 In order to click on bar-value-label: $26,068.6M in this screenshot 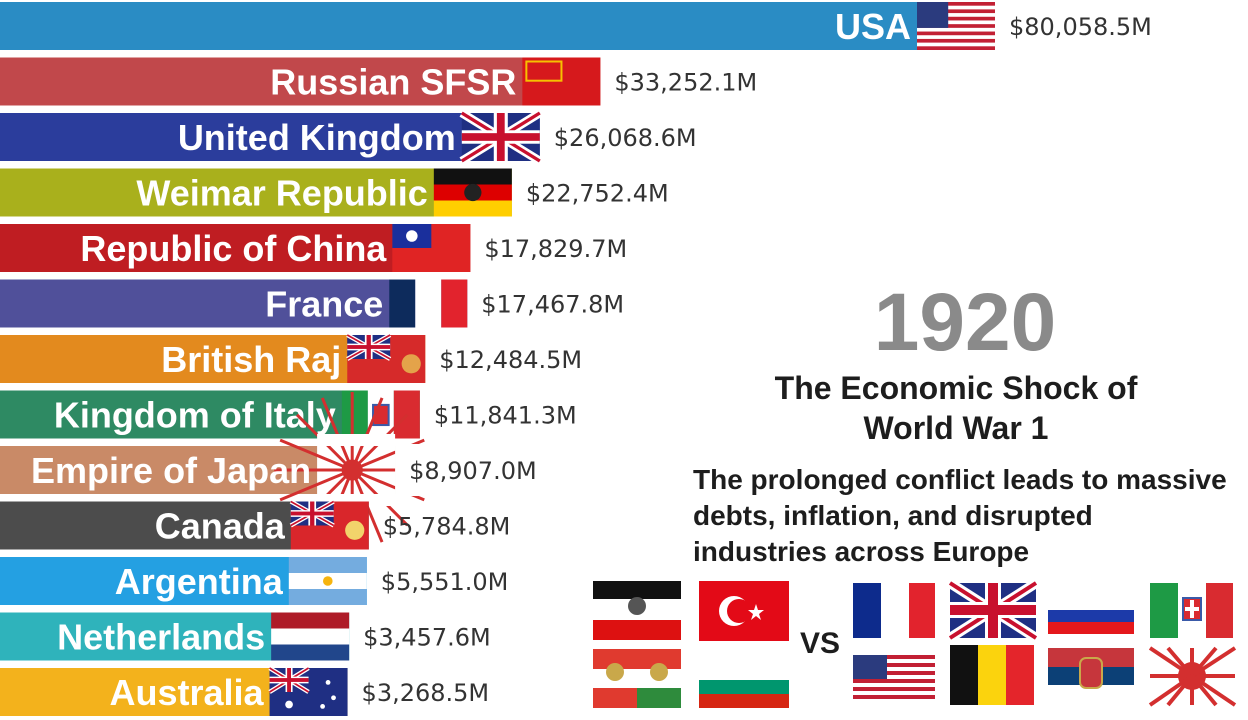, I will do `click(625, 138)`.